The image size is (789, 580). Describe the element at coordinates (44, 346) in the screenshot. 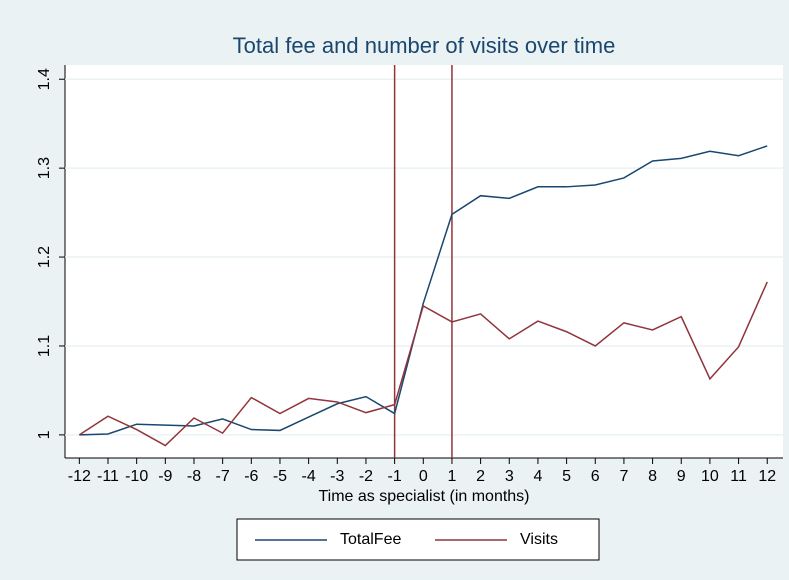

I see `y-tick-label: 1.1` at that location.